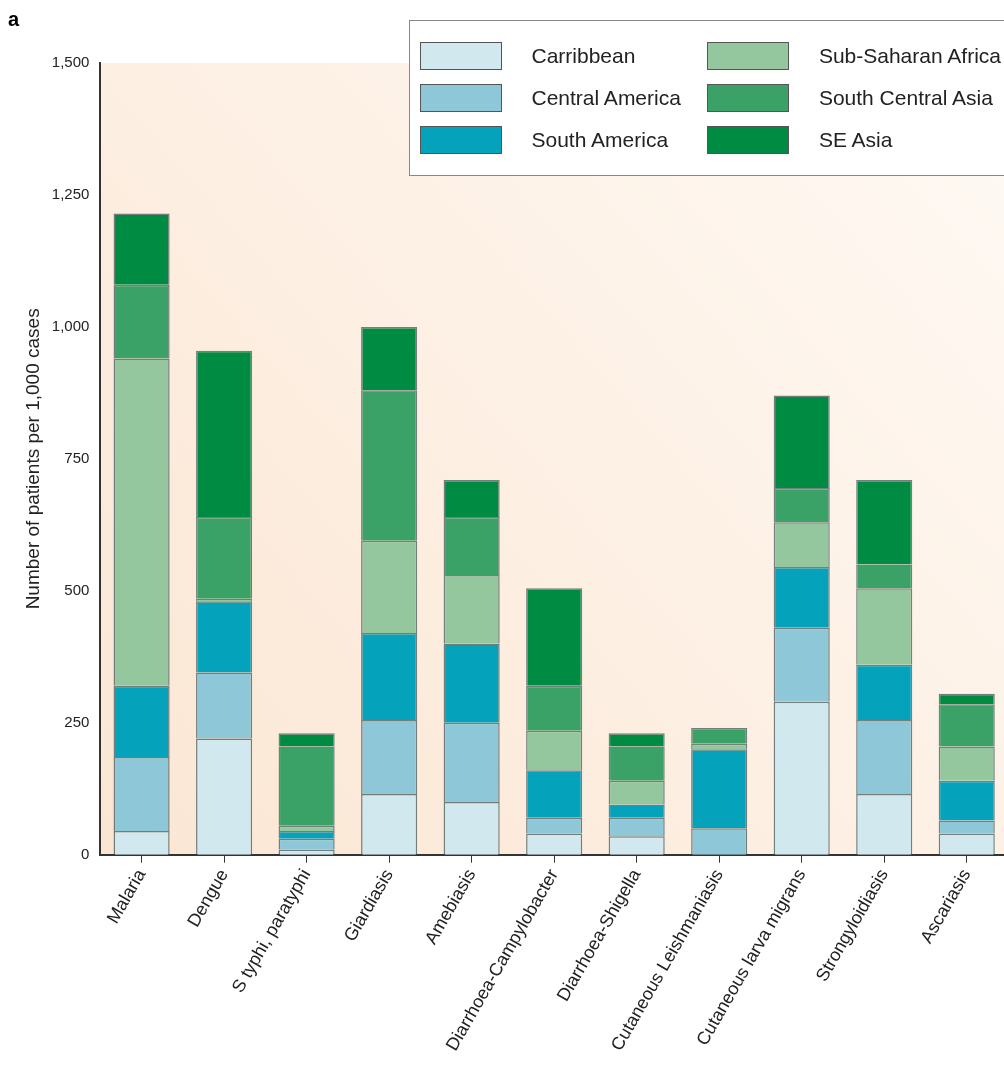 The height and width of the screenshot is (1066, 1004). What do you see at coordinates (909, 56) in the screenshot?
I see `legend-label: Sub-Saharan Africa` at bounding box center [909, 56].